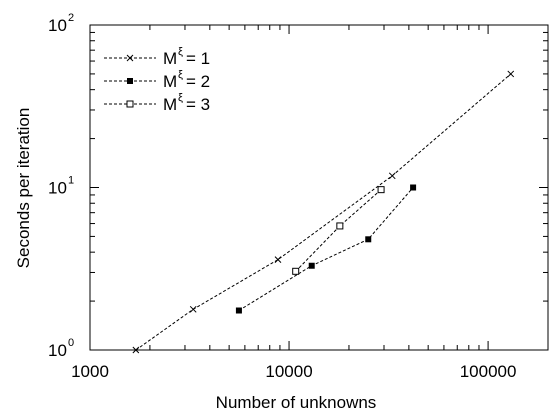 This screenshot has width=550, height=415. What do you see at coordinates (170, 81) in the screenshot?
I see `legend-label-prefix-2: M` at bounding box center [170, 81].